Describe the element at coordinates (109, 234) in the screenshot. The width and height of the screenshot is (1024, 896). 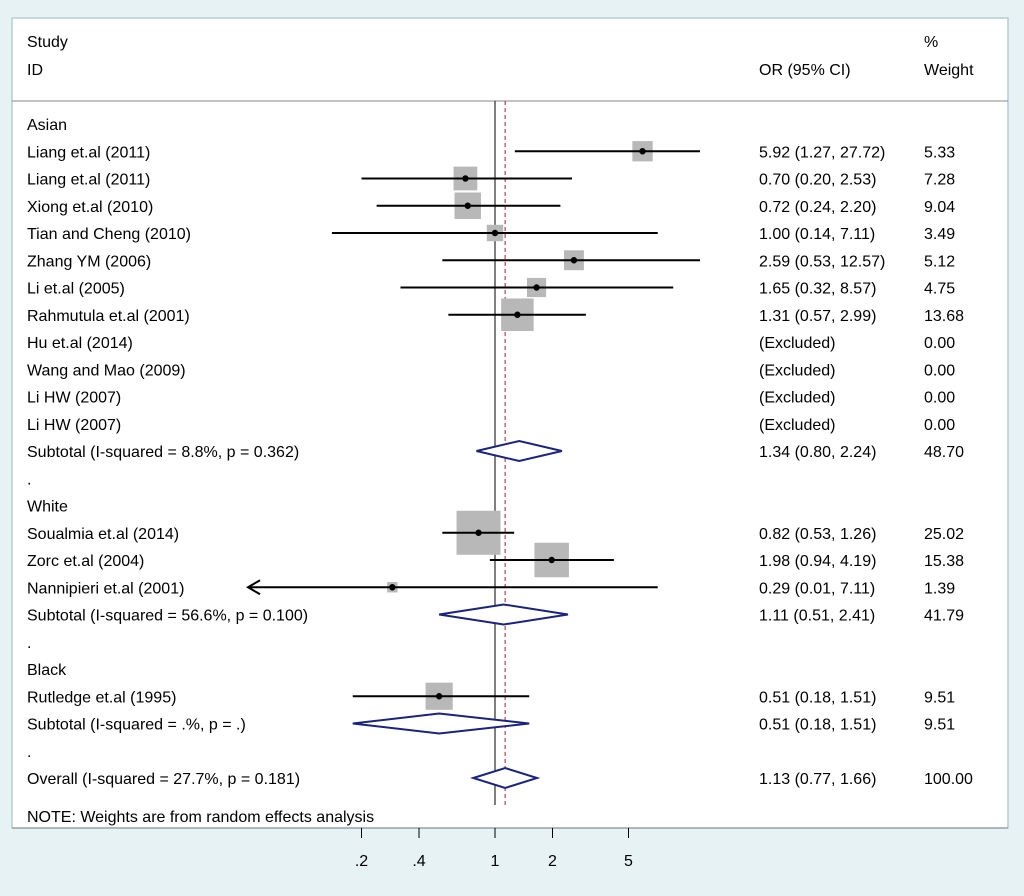
I see `row-label: Tian and Cheng (2010)` at that location.